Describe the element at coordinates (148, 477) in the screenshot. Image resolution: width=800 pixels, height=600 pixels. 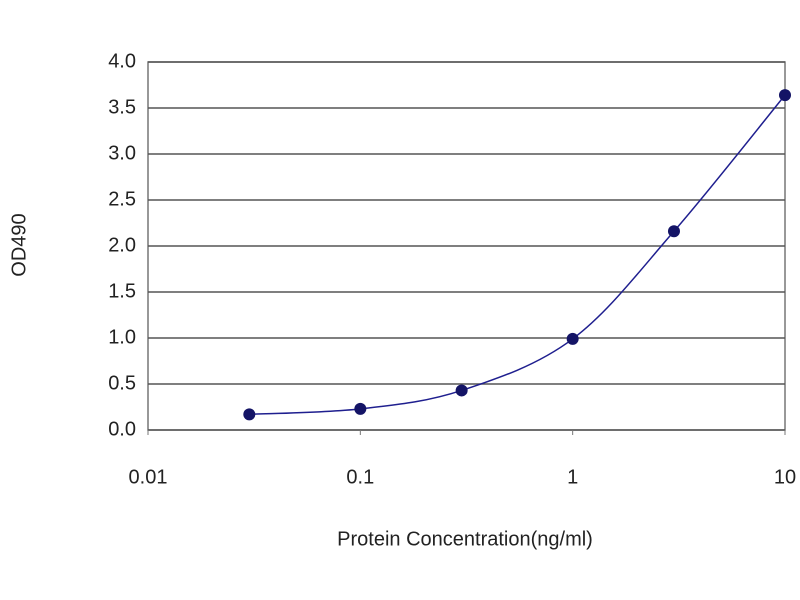
I see `x-tick-label: 0.01` at that location.